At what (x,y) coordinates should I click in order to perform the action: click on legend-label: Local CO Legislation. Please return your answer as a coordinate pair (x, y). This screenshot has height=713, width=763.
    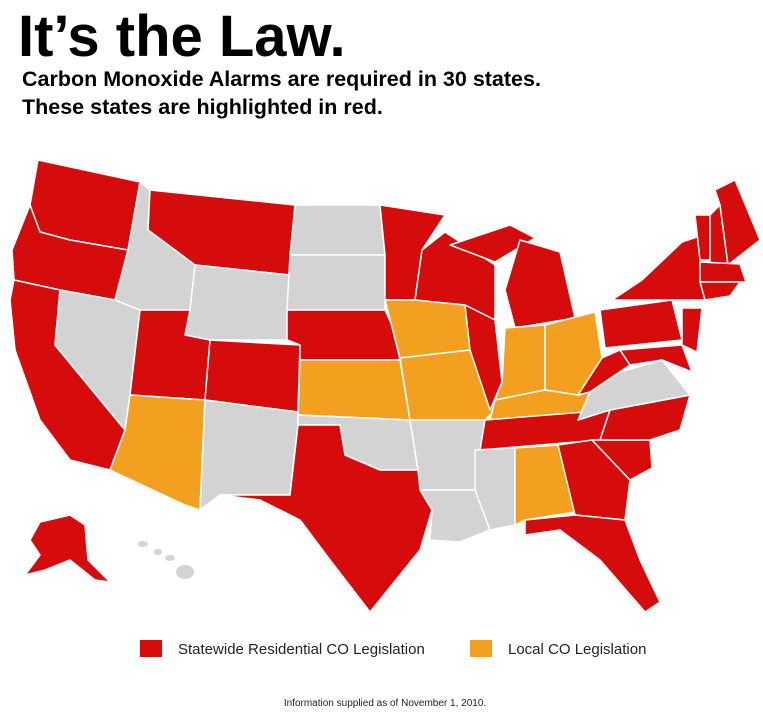
    Looking at the image, I should click on (577, 649).